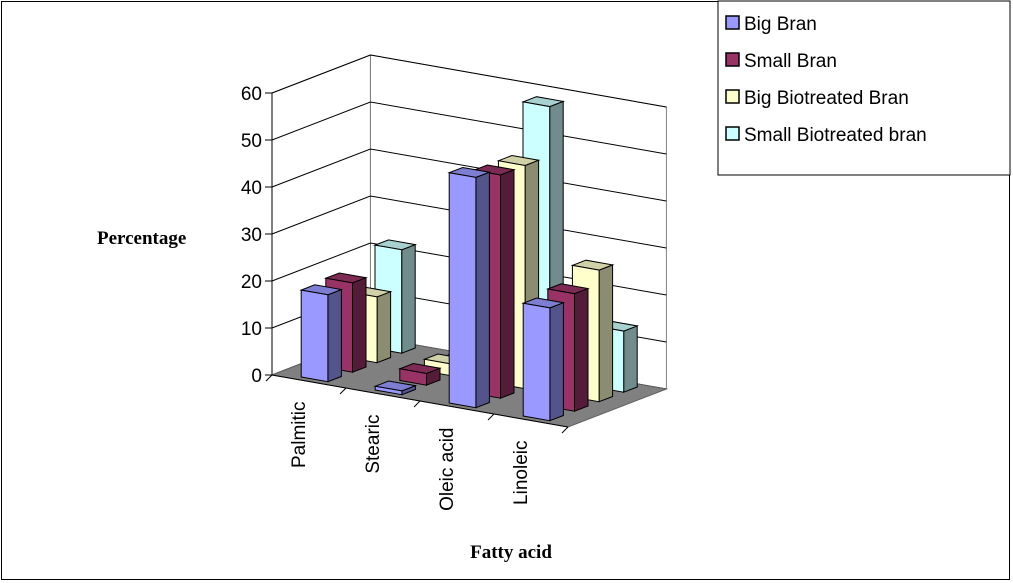 This screenshot has height=583, width=1013. I want to click on x-category-label: Palmitic, so click(299, 435).